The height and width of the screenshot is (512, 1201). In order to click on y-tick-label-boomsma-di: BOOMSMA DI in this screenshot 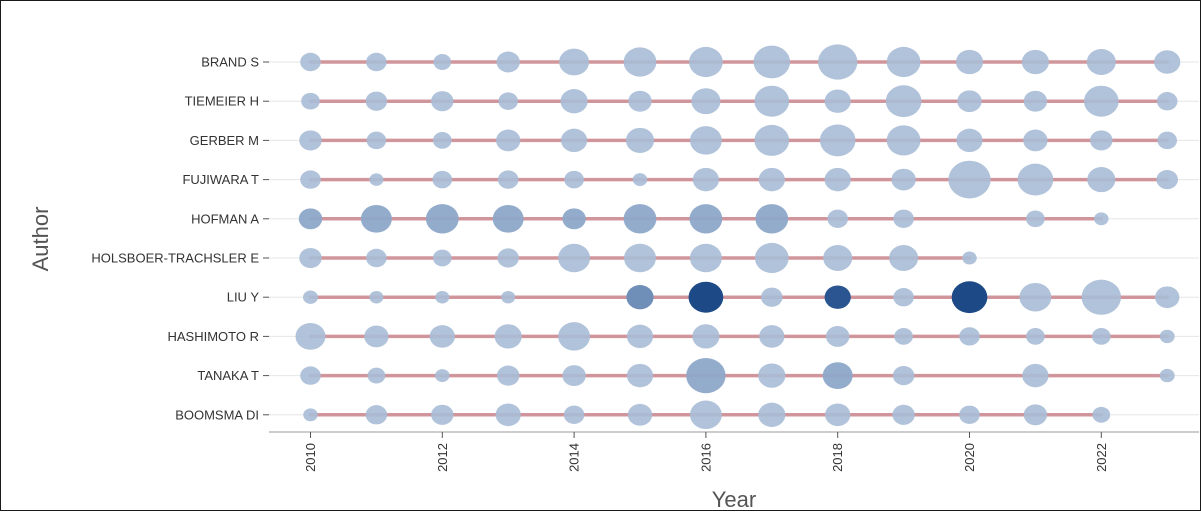, I will do `click(217, 414)`.